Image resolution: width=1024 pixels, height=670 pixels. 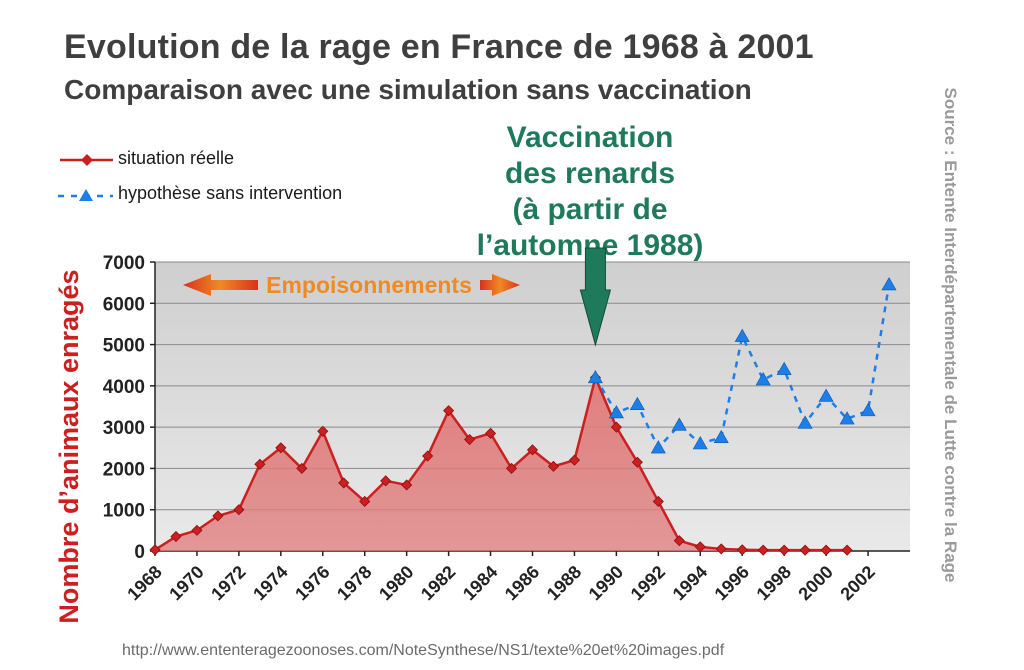 What do you see at coordinates (595, 297) in the screenshot?
I see `vaccination-arrow` at bounding box center [595, 297].